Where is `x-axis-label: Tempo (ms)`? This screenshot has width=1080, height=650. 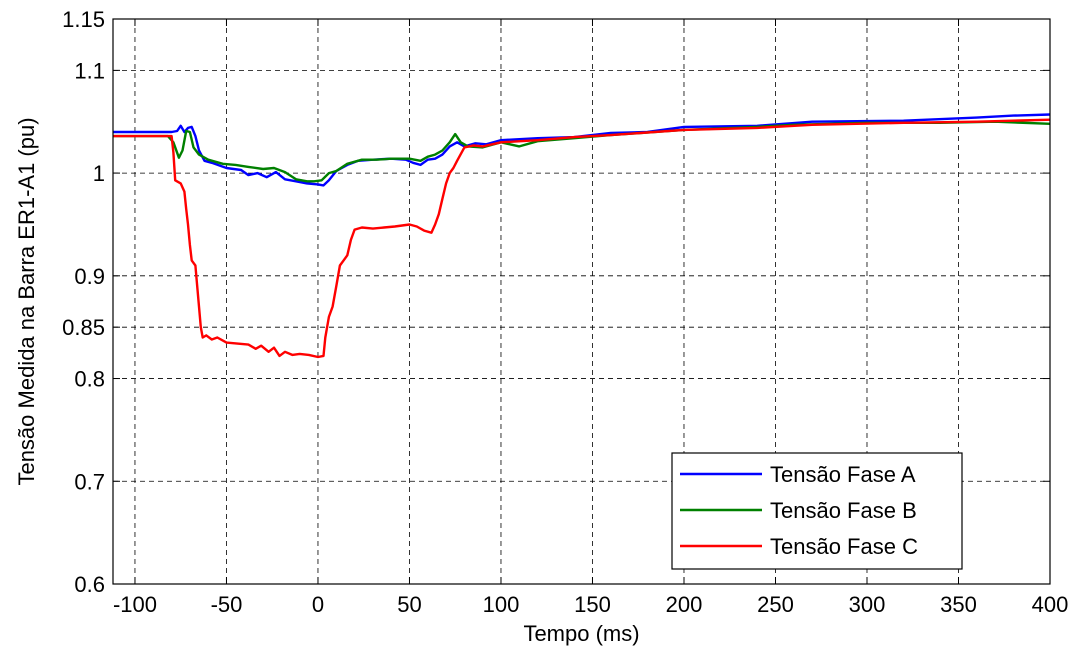 x-axis-label: Tempo (ms) is located at coordinates (581, 633).